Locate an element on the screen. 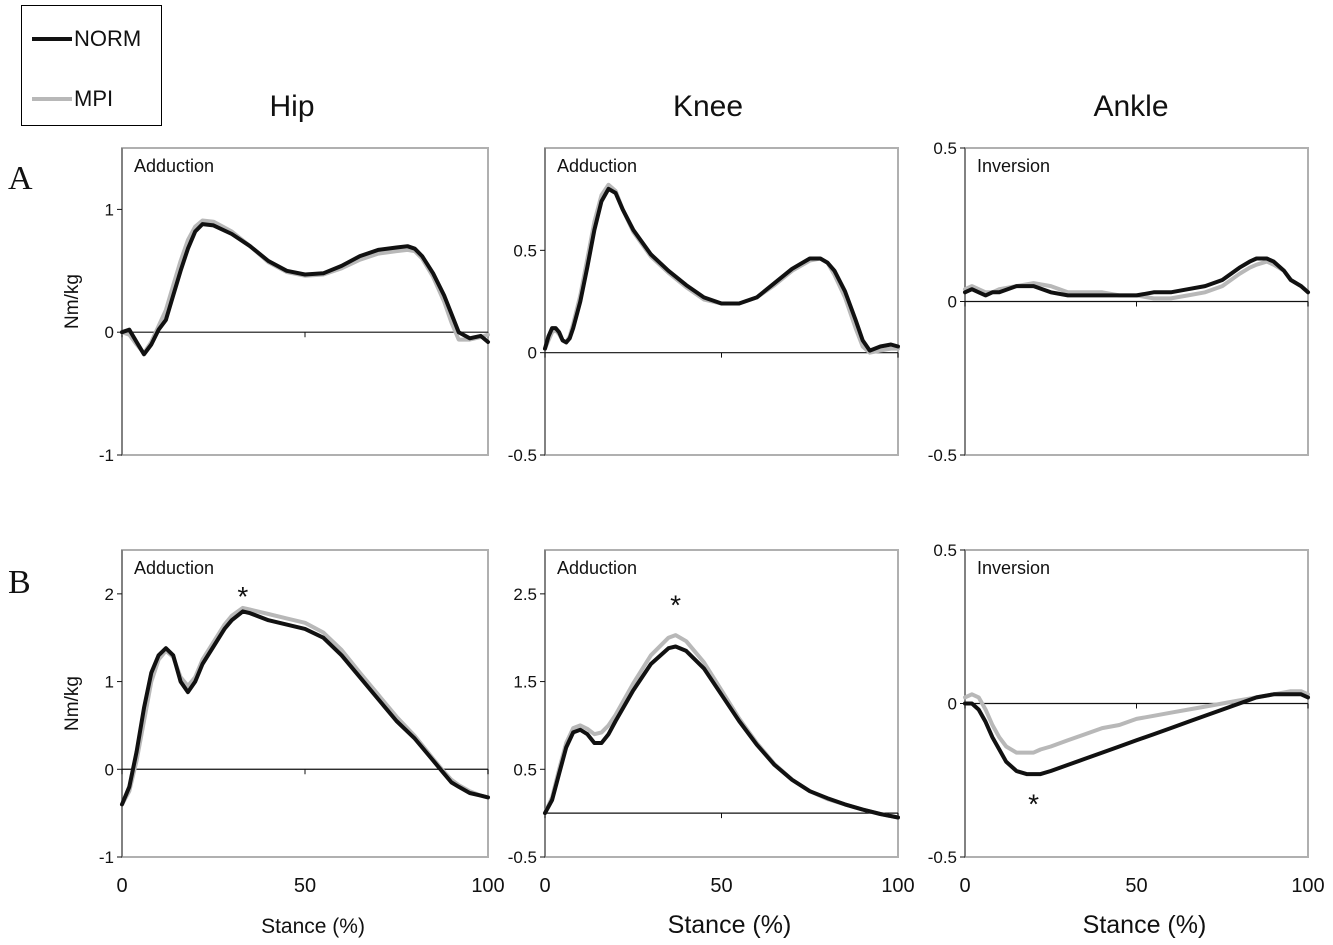 This screenshot has height=945, width=1333. legend-item-mpi: MPI is located at coordinates (73, 98).